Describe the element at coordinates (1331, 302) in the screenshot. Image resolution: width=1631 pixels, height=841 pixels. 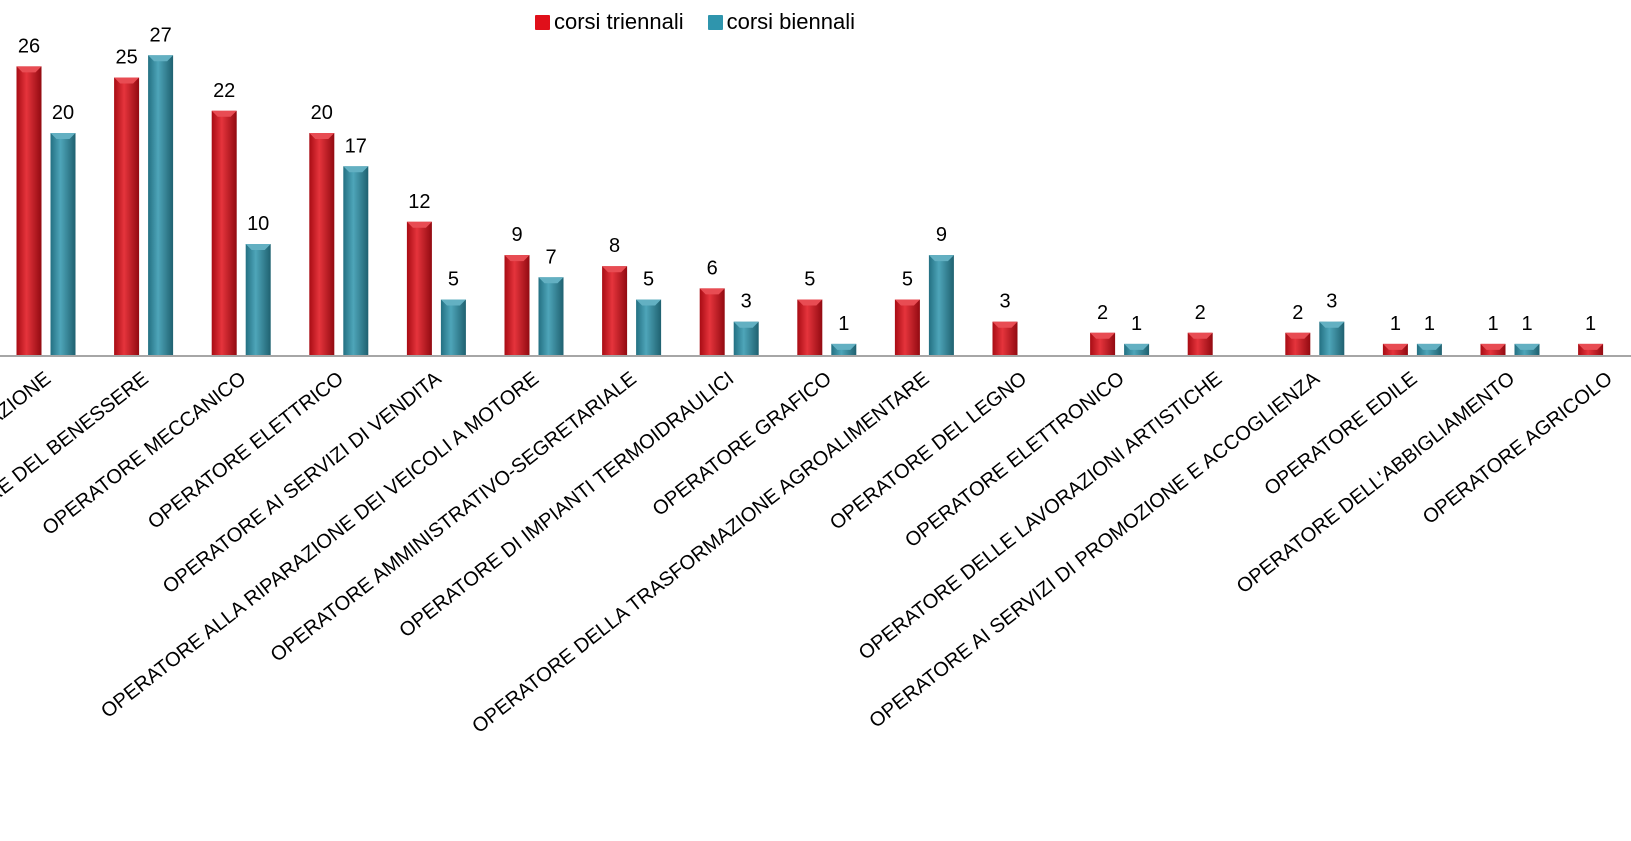
I see `data-label-biennali-13: 3` at that location.